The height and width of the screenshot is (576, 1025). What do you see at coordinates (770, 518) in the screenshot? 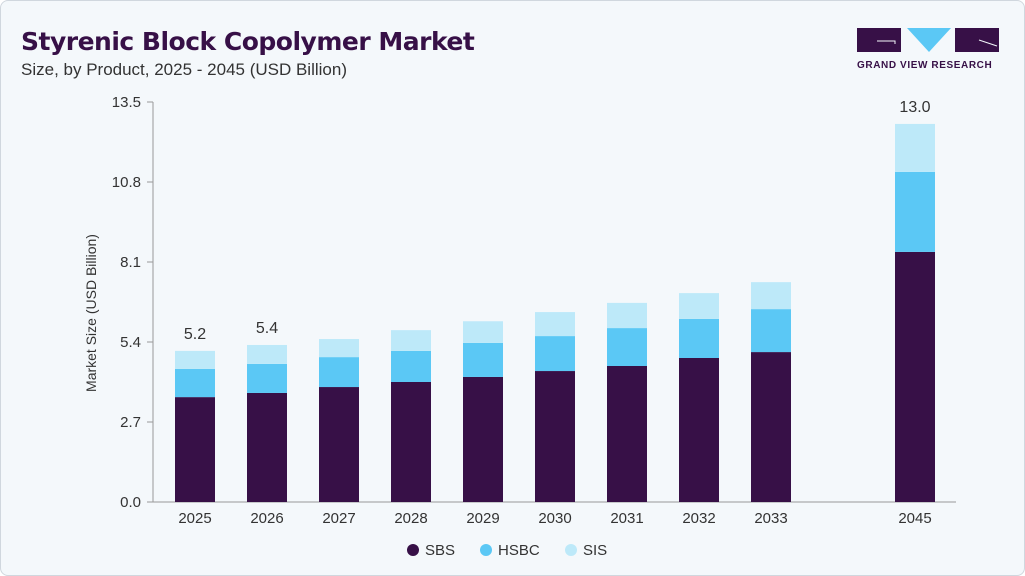
I see `x-tick-label: 2033` at bounding box center [770, 518].